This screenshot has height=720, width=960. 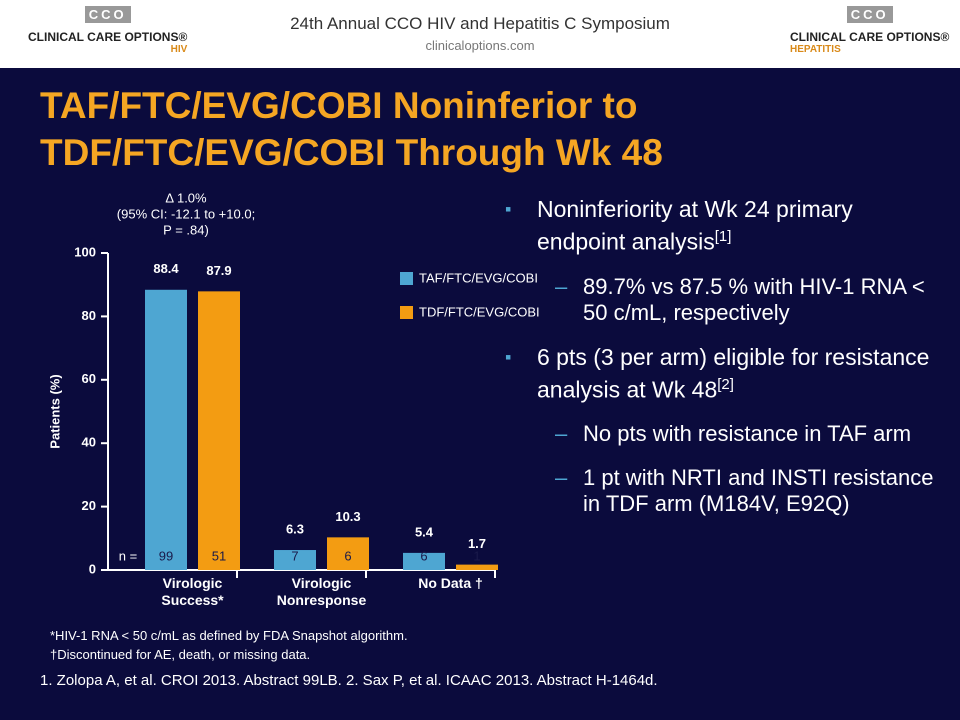 I want to click on logo-right: CCO CLINICAL CARE OPTIONS® HEPATITIS, so click(x=869, y=30).